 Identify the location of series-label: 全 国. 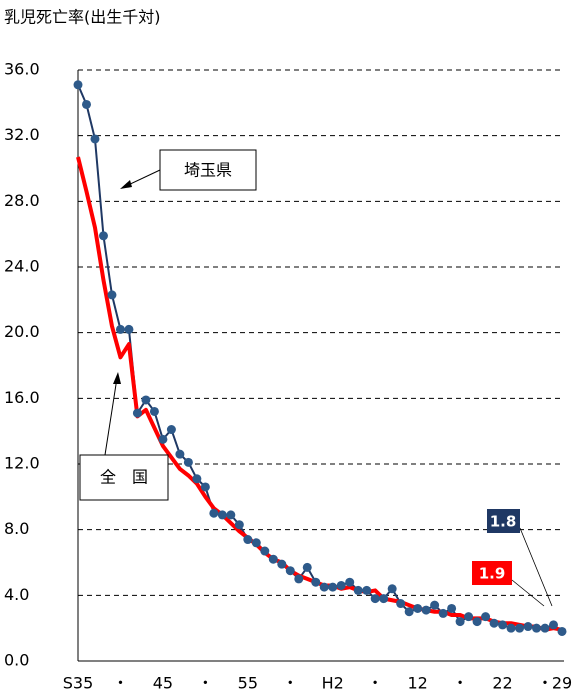
(124, 477).